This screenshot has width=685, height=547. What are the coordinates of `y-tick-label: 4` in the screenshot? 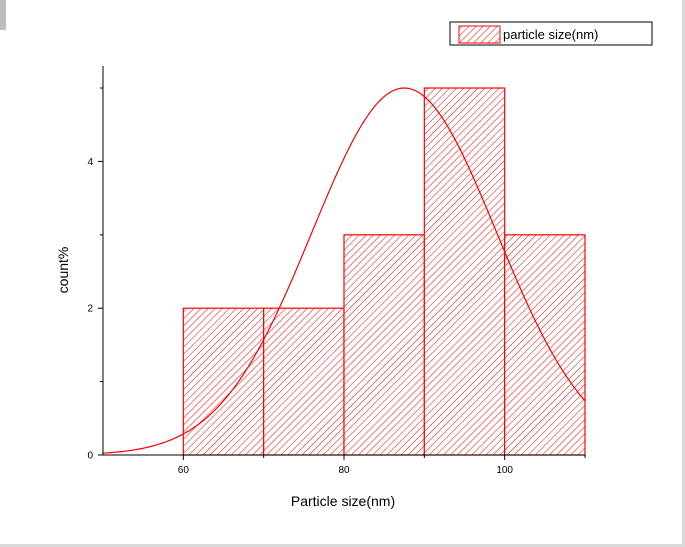 It's located at (90, 162).